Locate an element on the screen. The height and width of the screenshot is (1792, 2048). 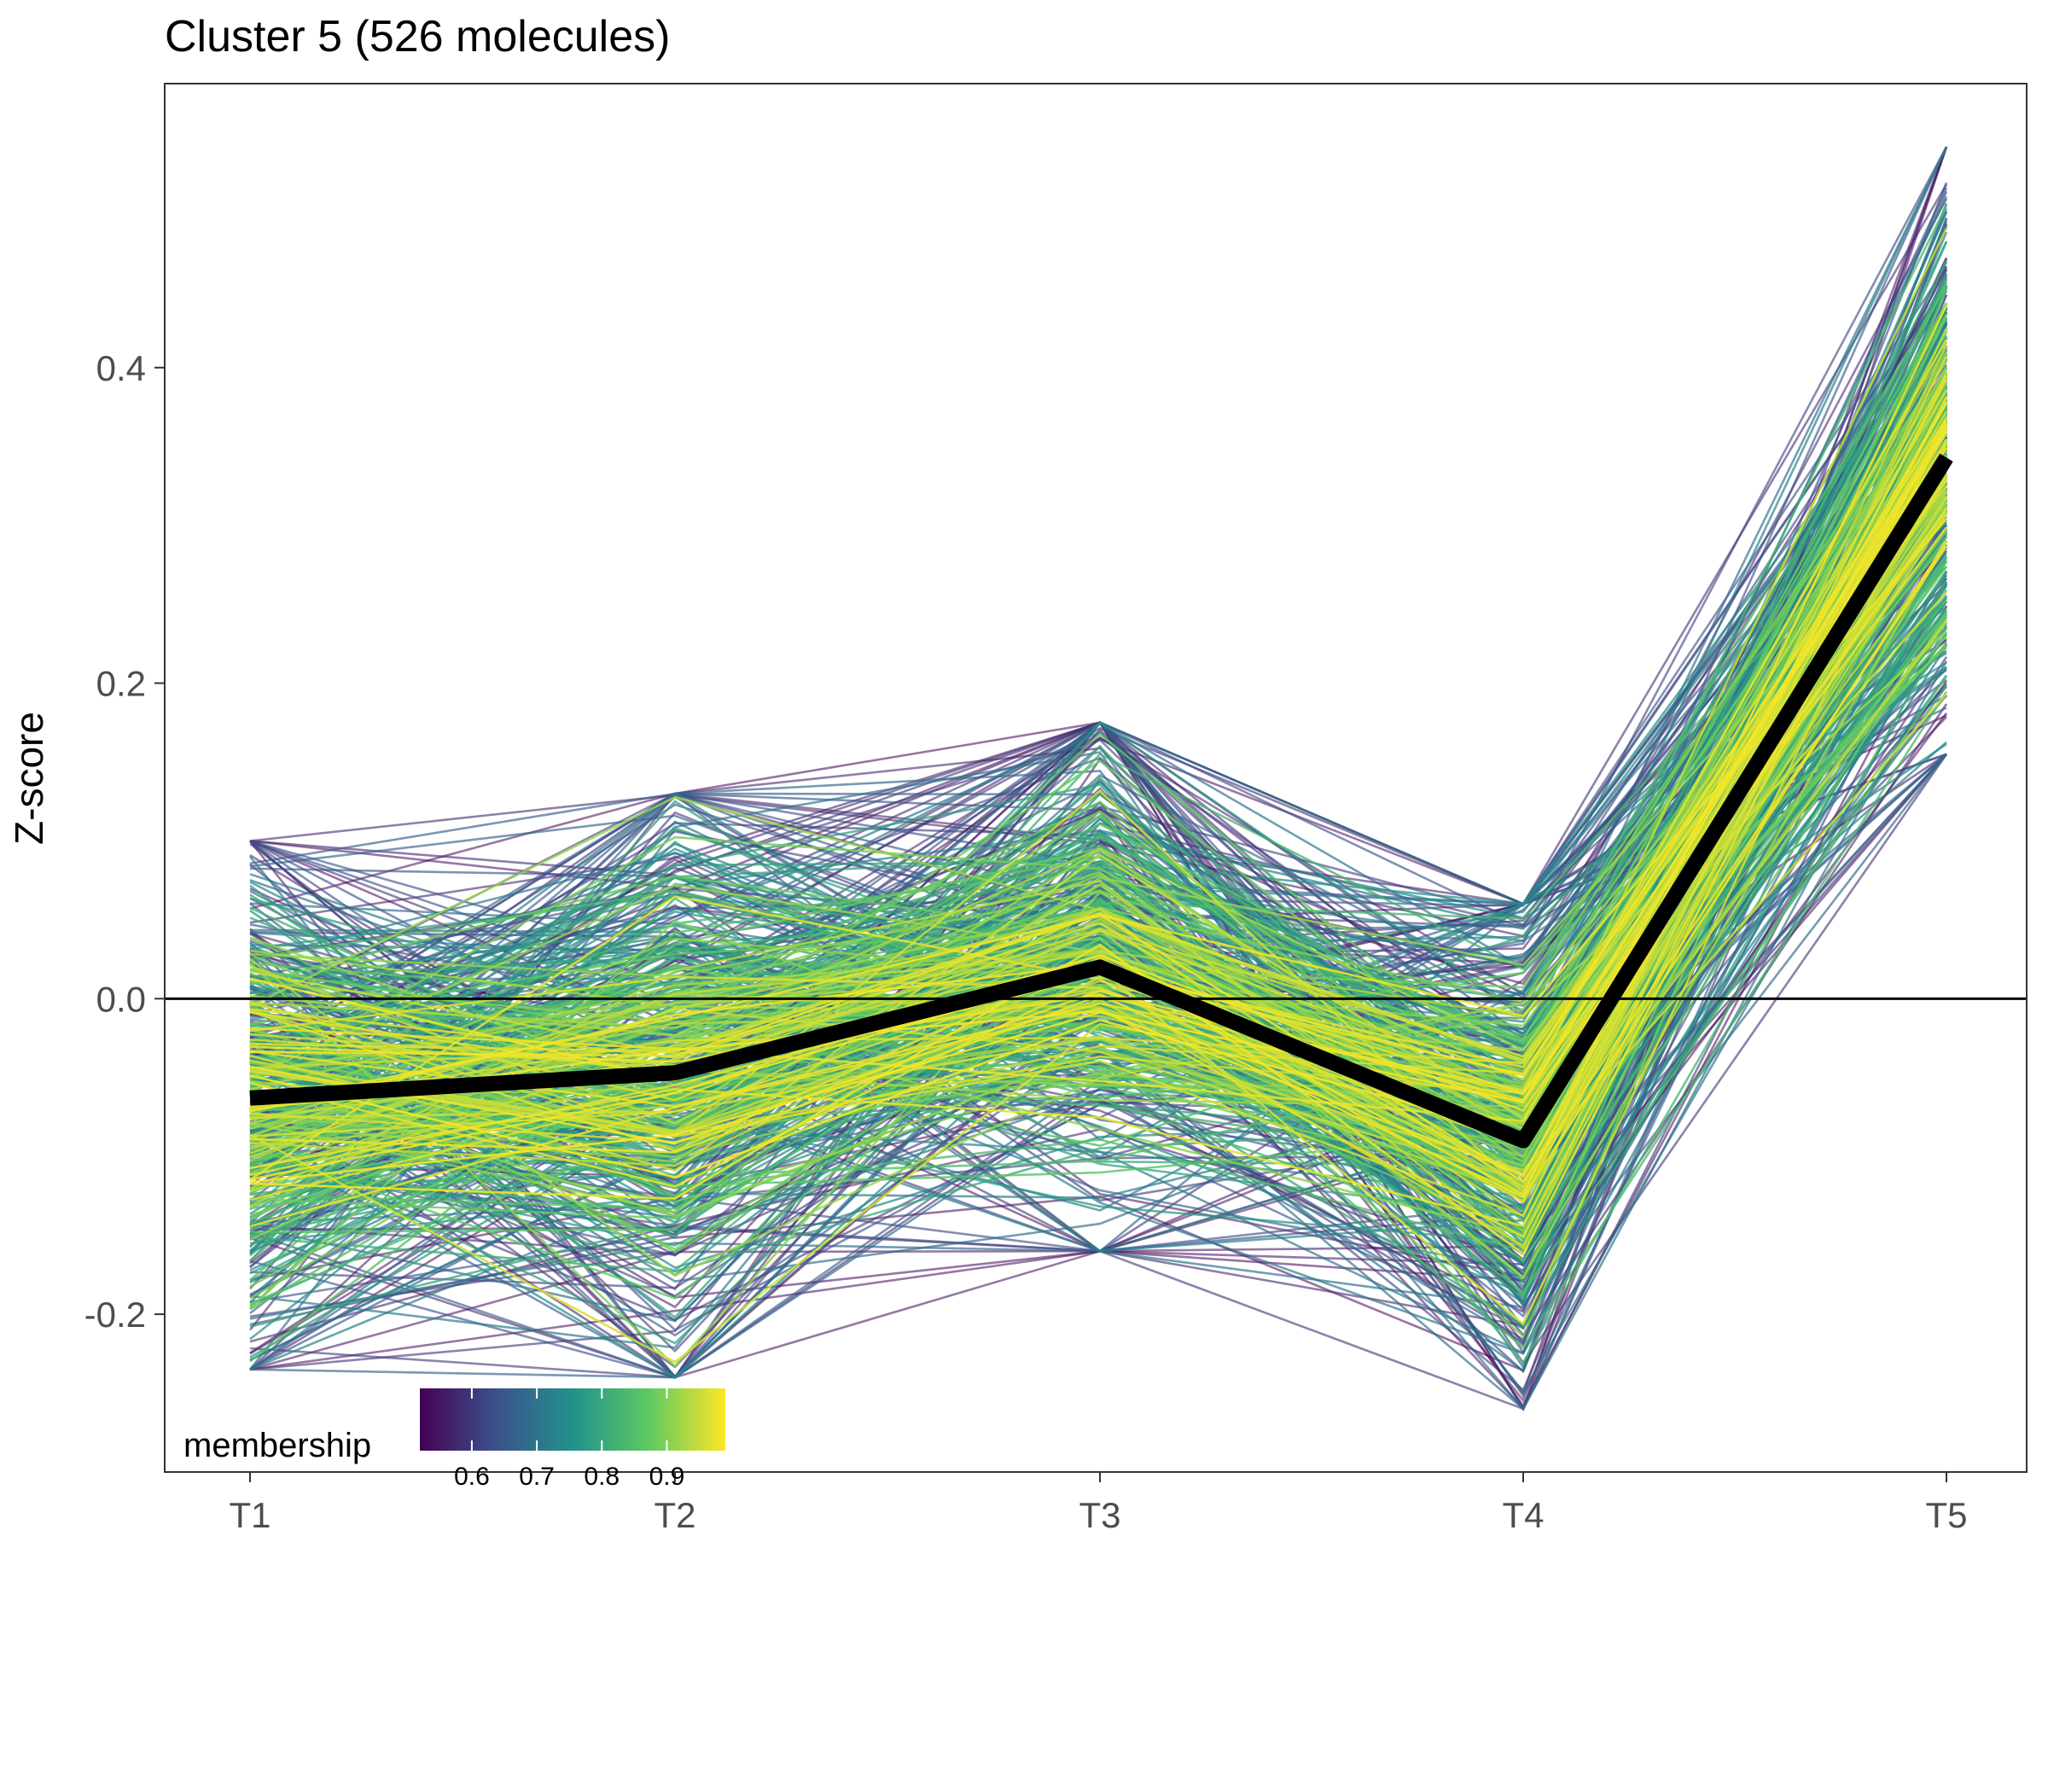
y-axis-title: Z-score is located at coordinates (29, 778).